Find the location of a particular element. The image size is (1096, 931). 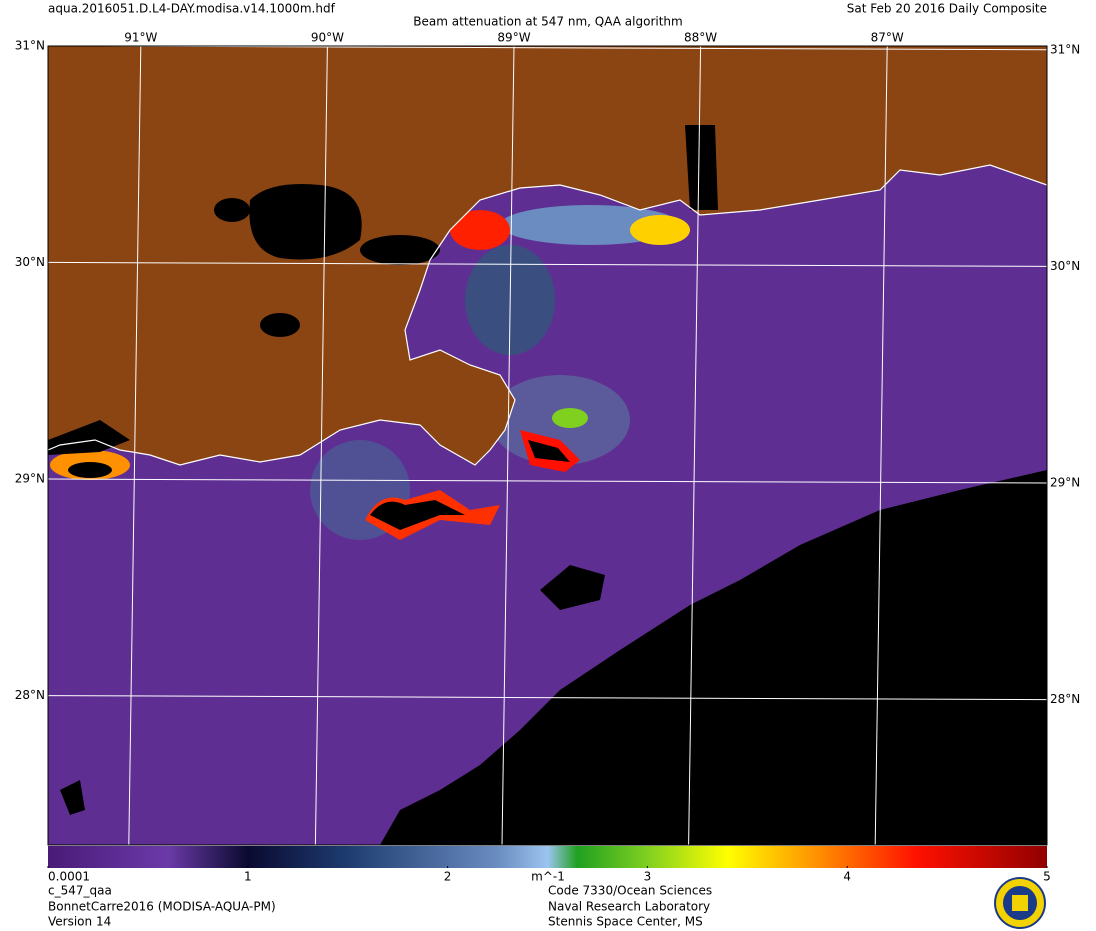

bay is located at coordinates (701, 167).